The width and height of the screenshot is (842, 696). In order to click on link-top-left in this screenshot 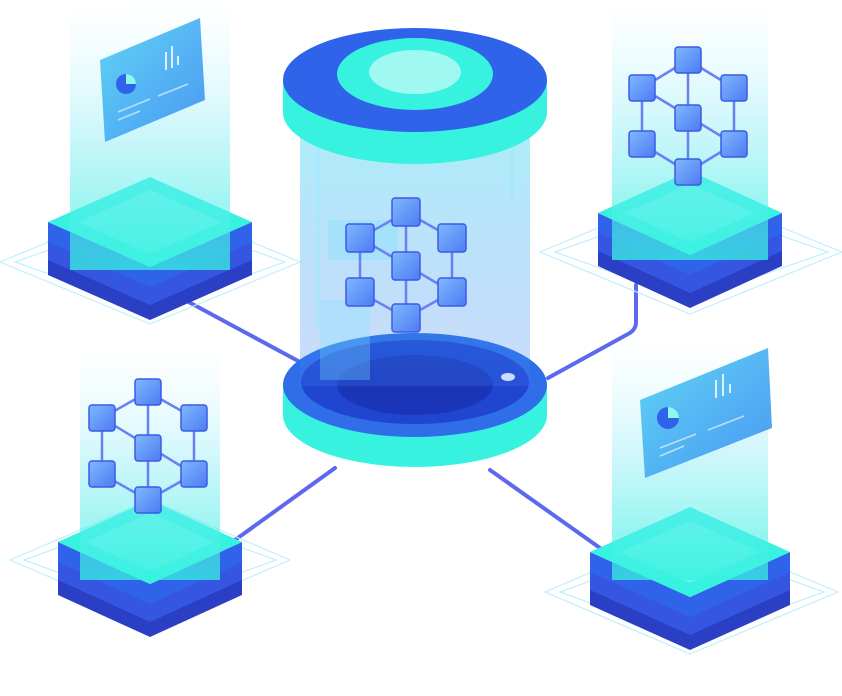, I will do `click(242, 331)`.